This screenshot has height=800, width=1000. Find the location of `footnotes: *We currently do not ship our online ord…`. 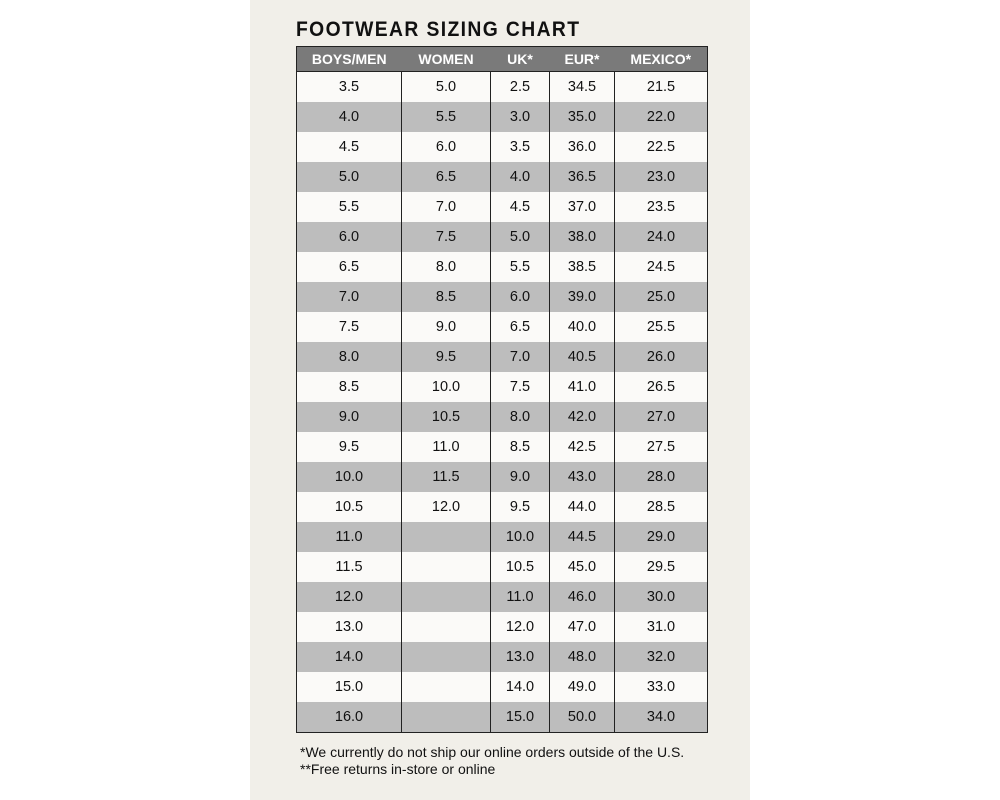

footnotes: *We currently do not ship our online ord… is located at coordinates (492, 761).